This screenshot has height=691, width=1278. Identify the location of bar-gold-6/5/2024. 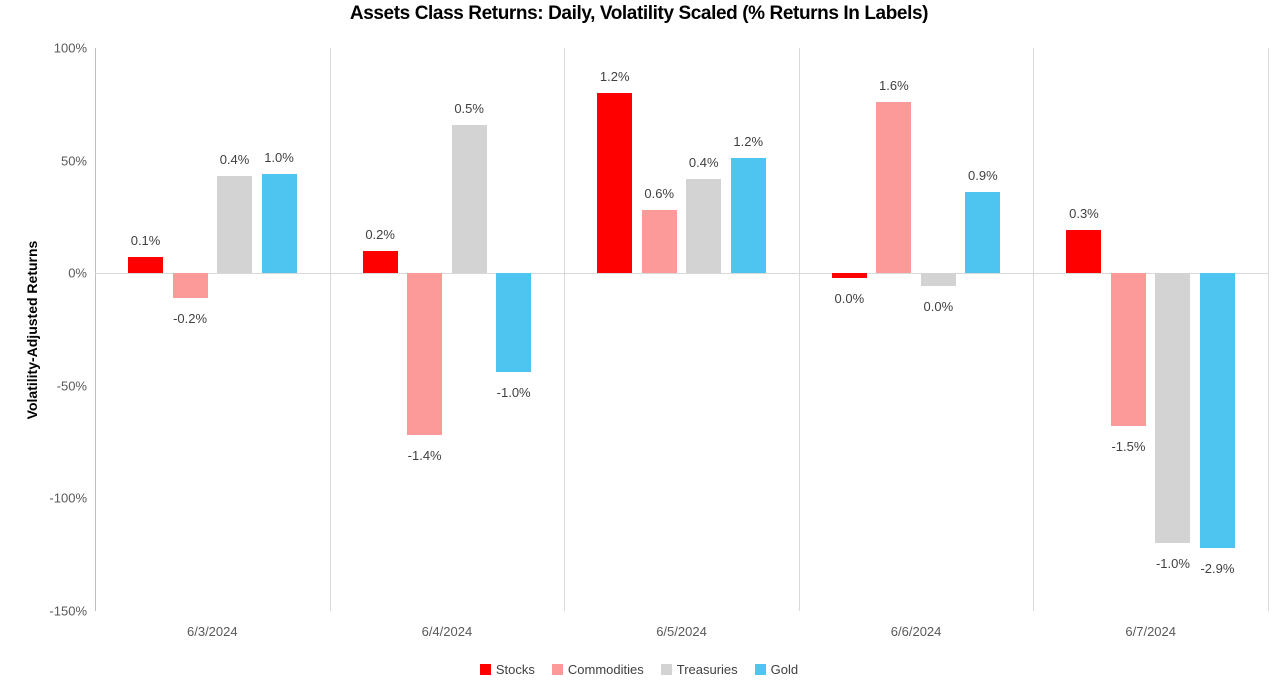
(748, 216).